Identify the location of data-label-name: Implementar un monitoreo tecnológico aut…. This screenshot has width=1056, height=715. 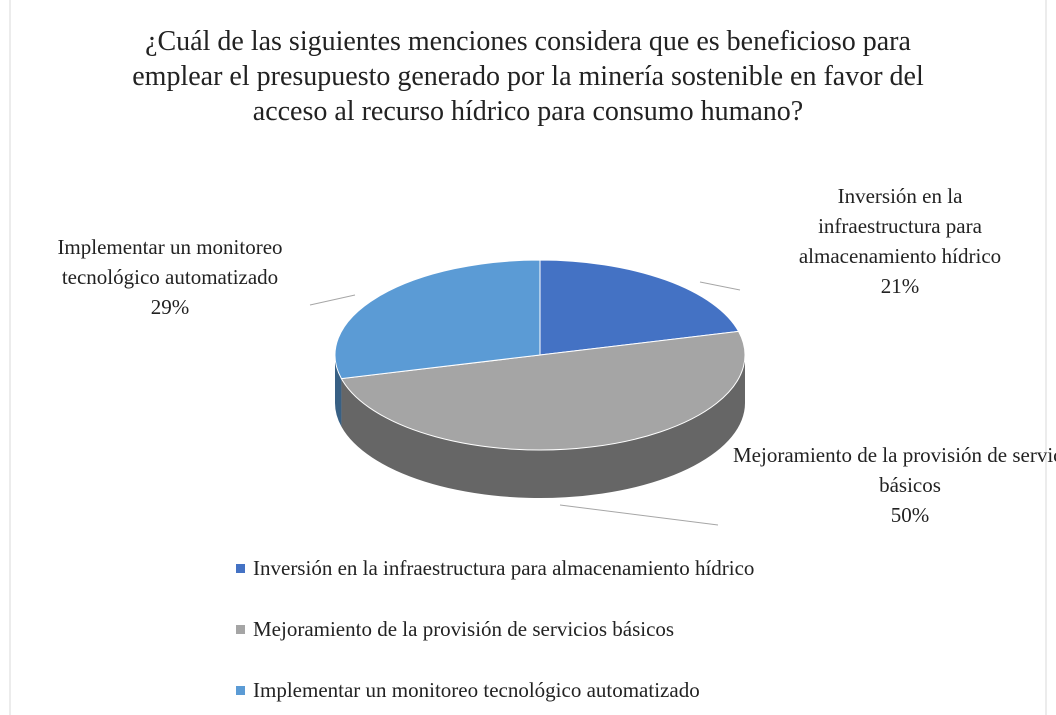
(170, 262).